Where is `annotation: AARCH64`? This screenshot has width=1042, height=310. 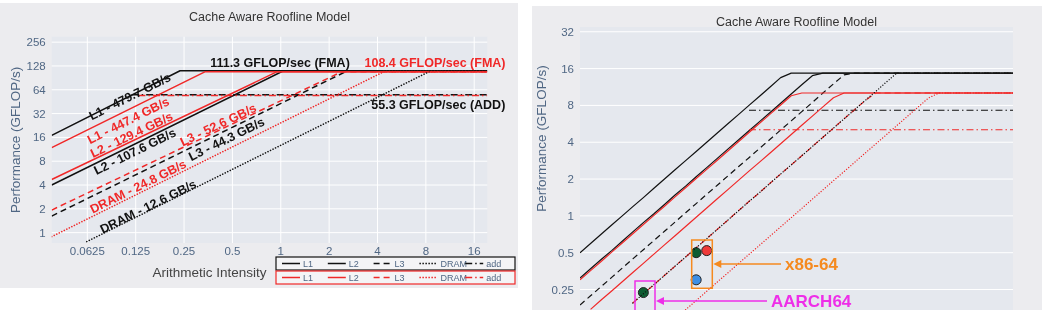 annotation: AARCH64 is located at coordinates (811, 300).